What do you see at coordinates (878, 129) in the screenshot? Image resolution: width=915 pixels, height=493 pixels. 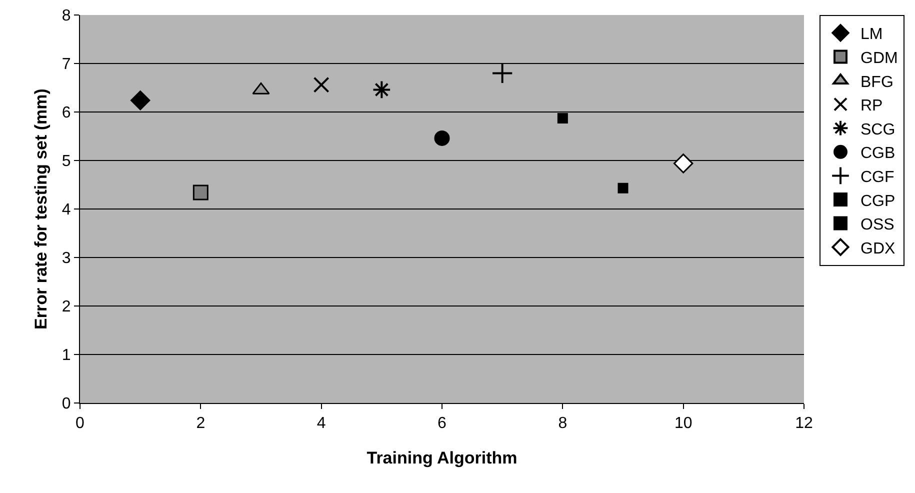 I see `legend-label: SCG` at bounding box center [878, 129].